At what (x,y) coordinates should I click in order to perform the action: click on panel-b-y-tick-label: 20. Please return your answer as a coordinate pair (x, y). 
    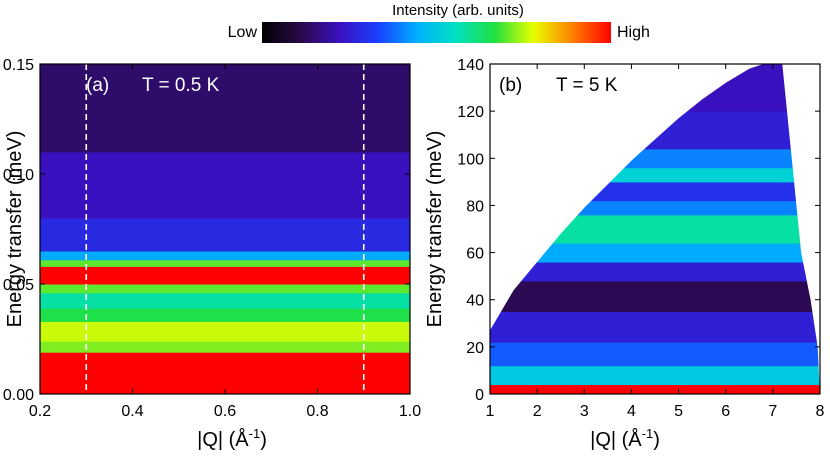
    Looking at the image, I should click on (475, 348).